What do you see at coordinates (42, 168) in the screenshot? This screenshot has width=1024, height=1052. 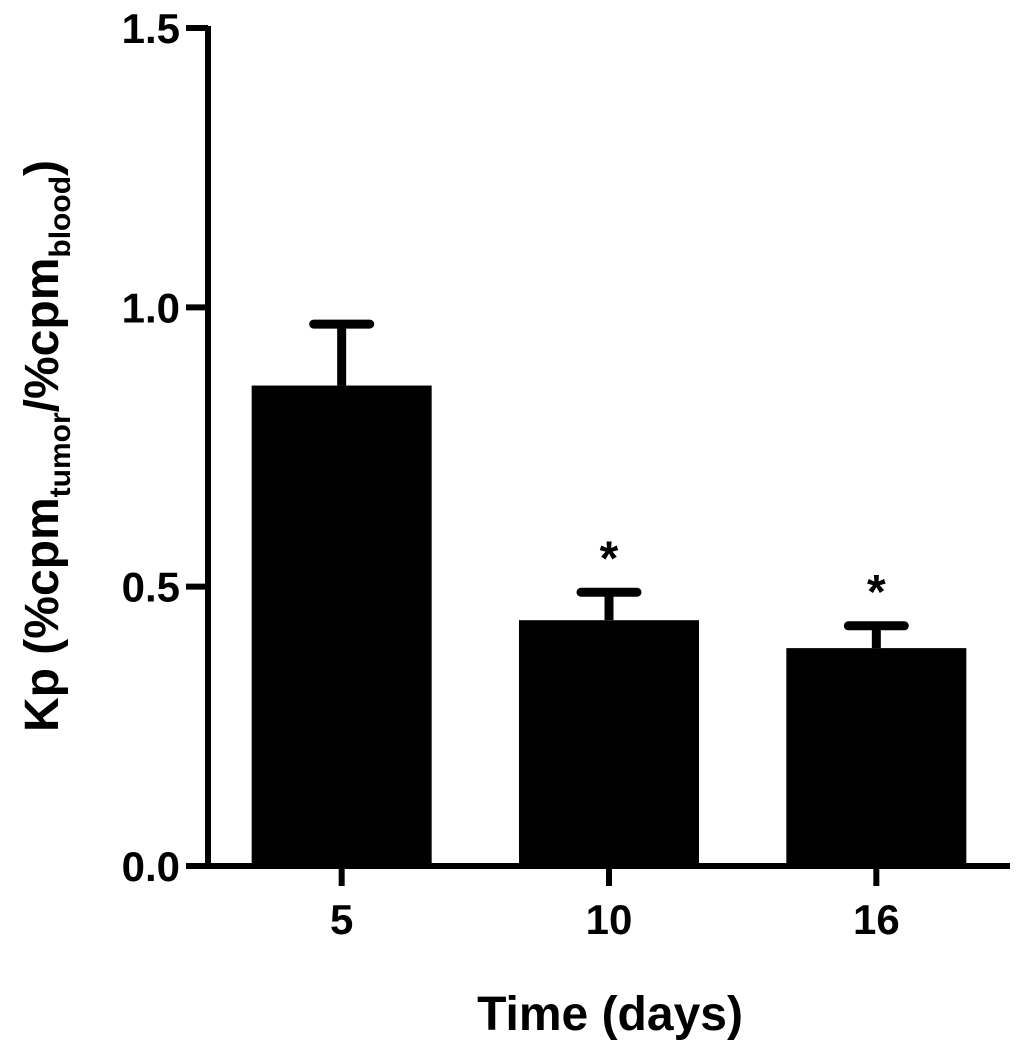 I see `y-axis-title-suffix: )` at bounding box center [42, 168].